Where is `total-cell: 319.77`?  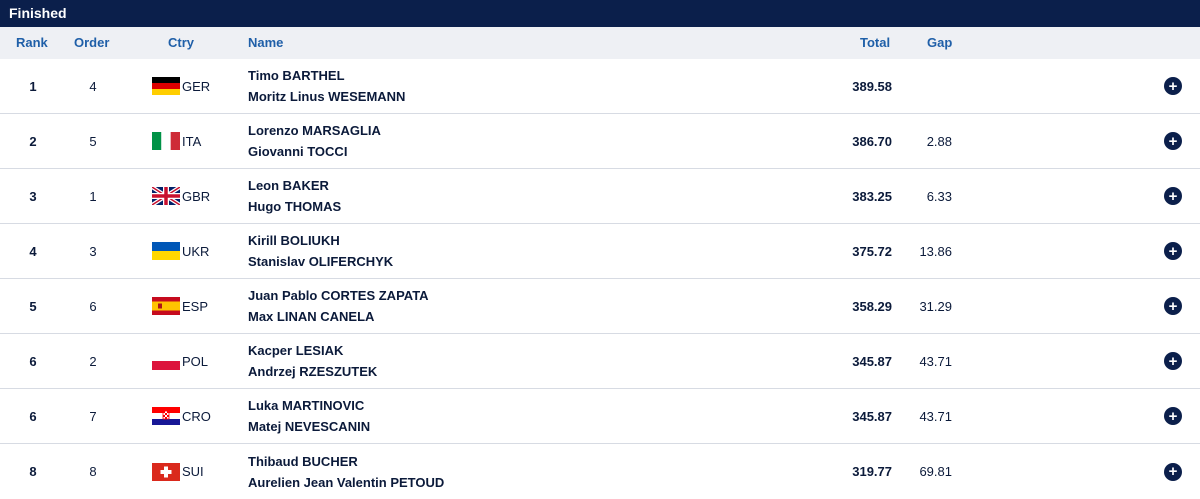
total-cell: 319.77 is located at coordinates (872, 471).